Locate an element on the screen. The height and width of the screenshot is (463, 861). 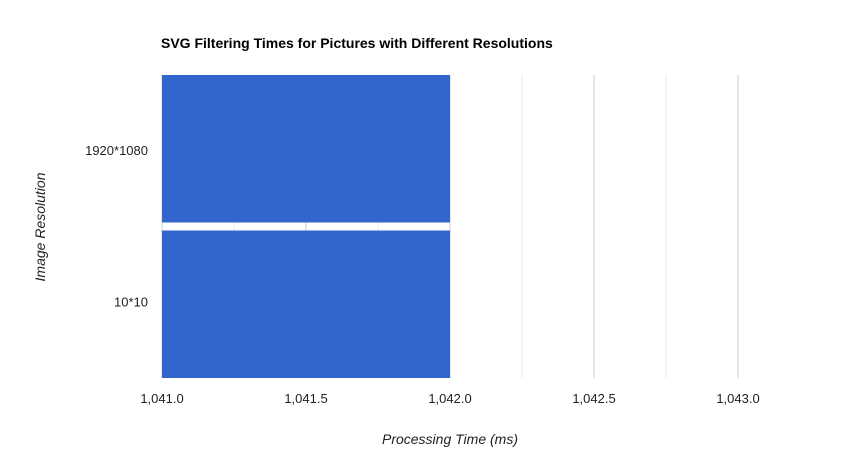
y-axis-title: Image Resolution is located at coordinates (40, 226).